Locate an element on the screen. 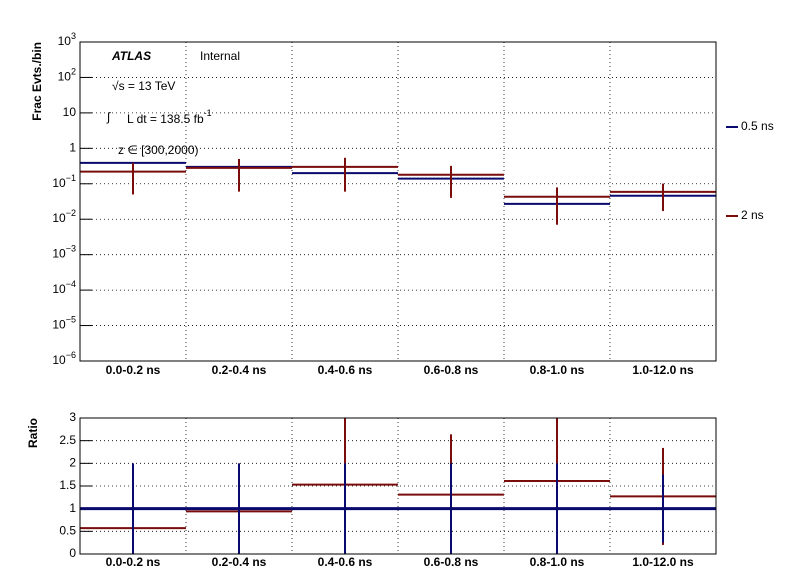 The width and height of the screenshot is (796, 572). y-tick-label: 10⁻³ is located at coordinates (64, 252).